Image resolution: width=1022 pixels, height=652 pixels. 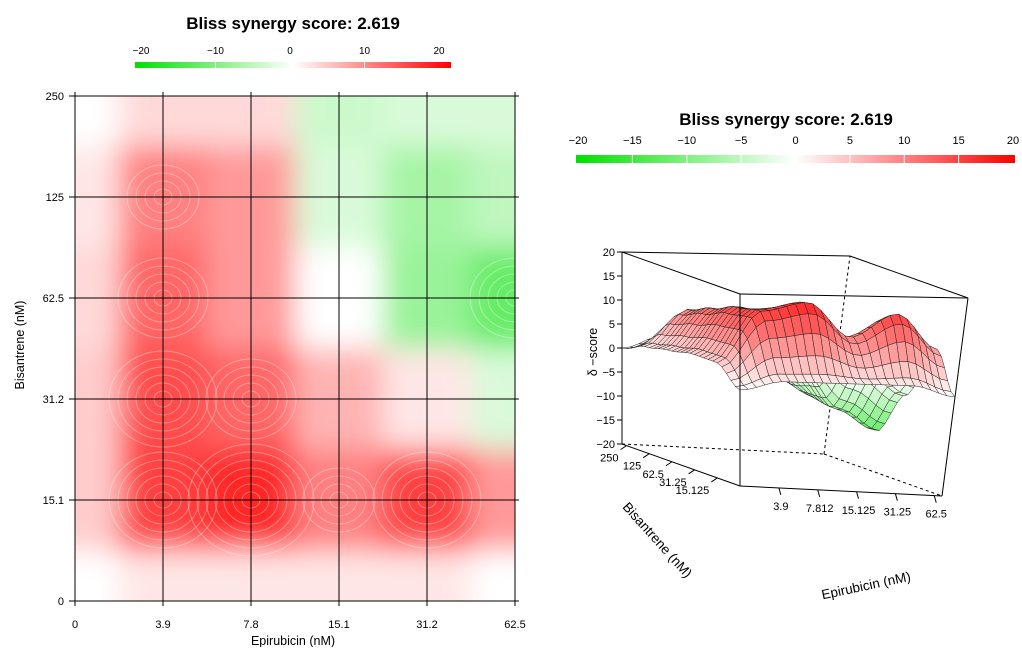 I want to click on heatmap-x-tick-label: 3.9, so click(x=162, y=625).